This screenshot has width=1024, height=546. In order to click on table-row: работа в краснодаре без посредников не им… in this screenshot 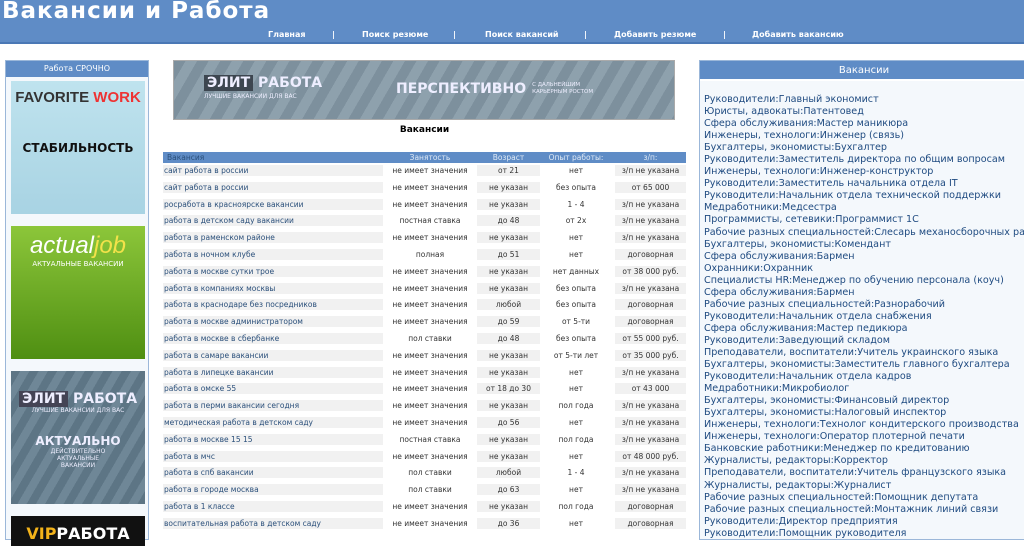, I will do `click(424, 305)`.